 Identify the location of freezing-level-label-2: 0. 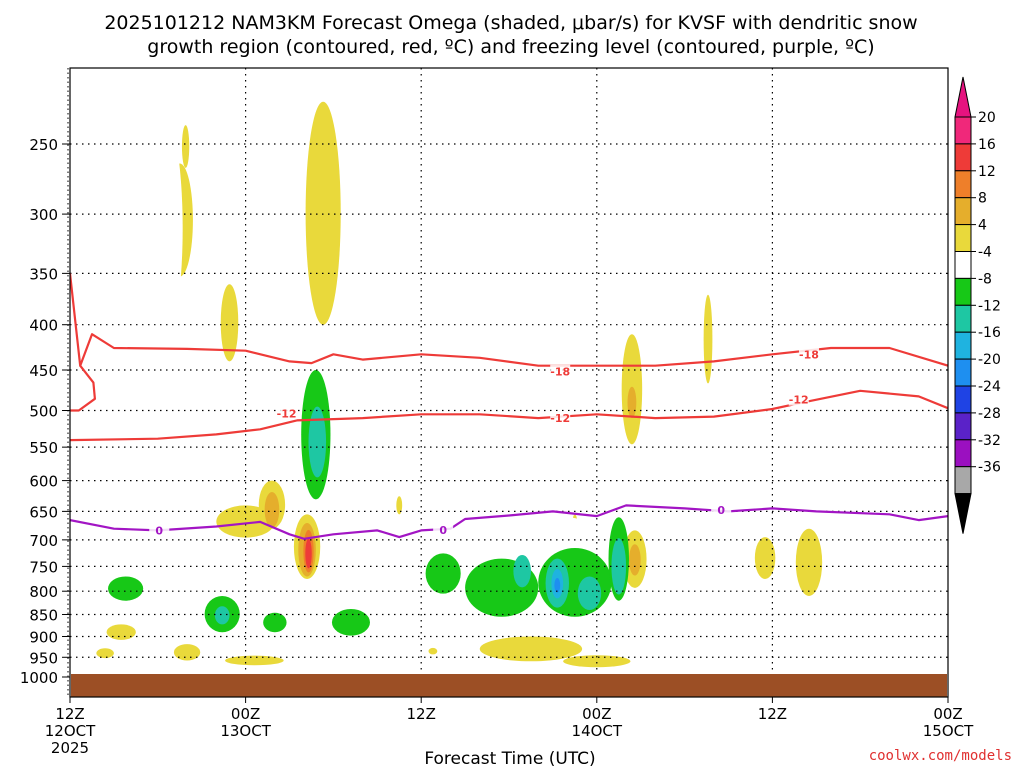
(443, 530).